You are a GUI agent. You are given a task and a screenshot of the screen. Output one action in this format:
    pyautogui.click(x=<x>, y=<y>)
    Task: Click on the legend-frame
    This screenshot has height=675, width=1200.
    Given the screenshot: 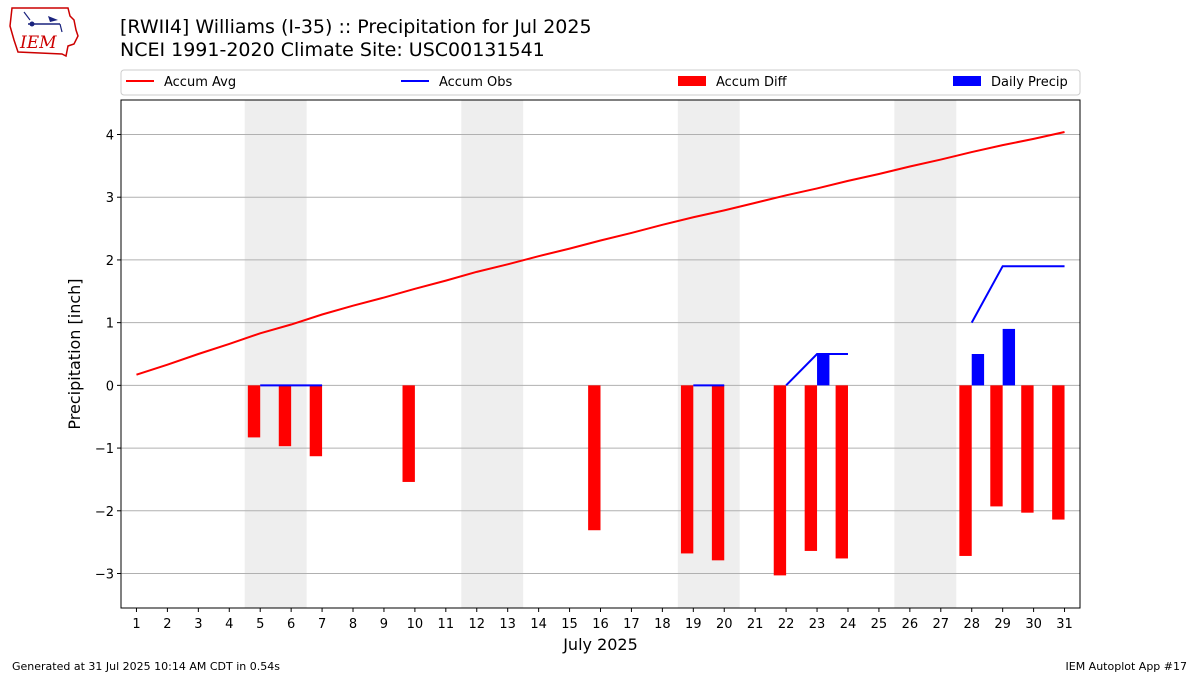 What is the action you would take?
    pyautogui.click(x=600, y=82)
    